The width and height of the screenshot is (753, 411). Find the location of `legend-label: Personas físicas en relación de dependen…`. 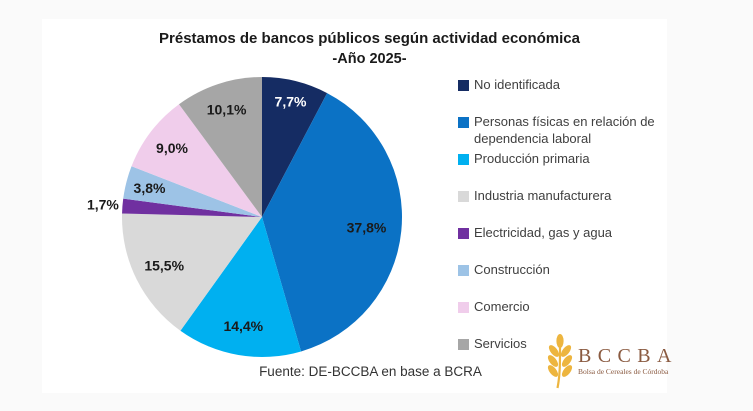

legend-label: Personas físicas en relación de dependen… is located at coordinates (564, 130).